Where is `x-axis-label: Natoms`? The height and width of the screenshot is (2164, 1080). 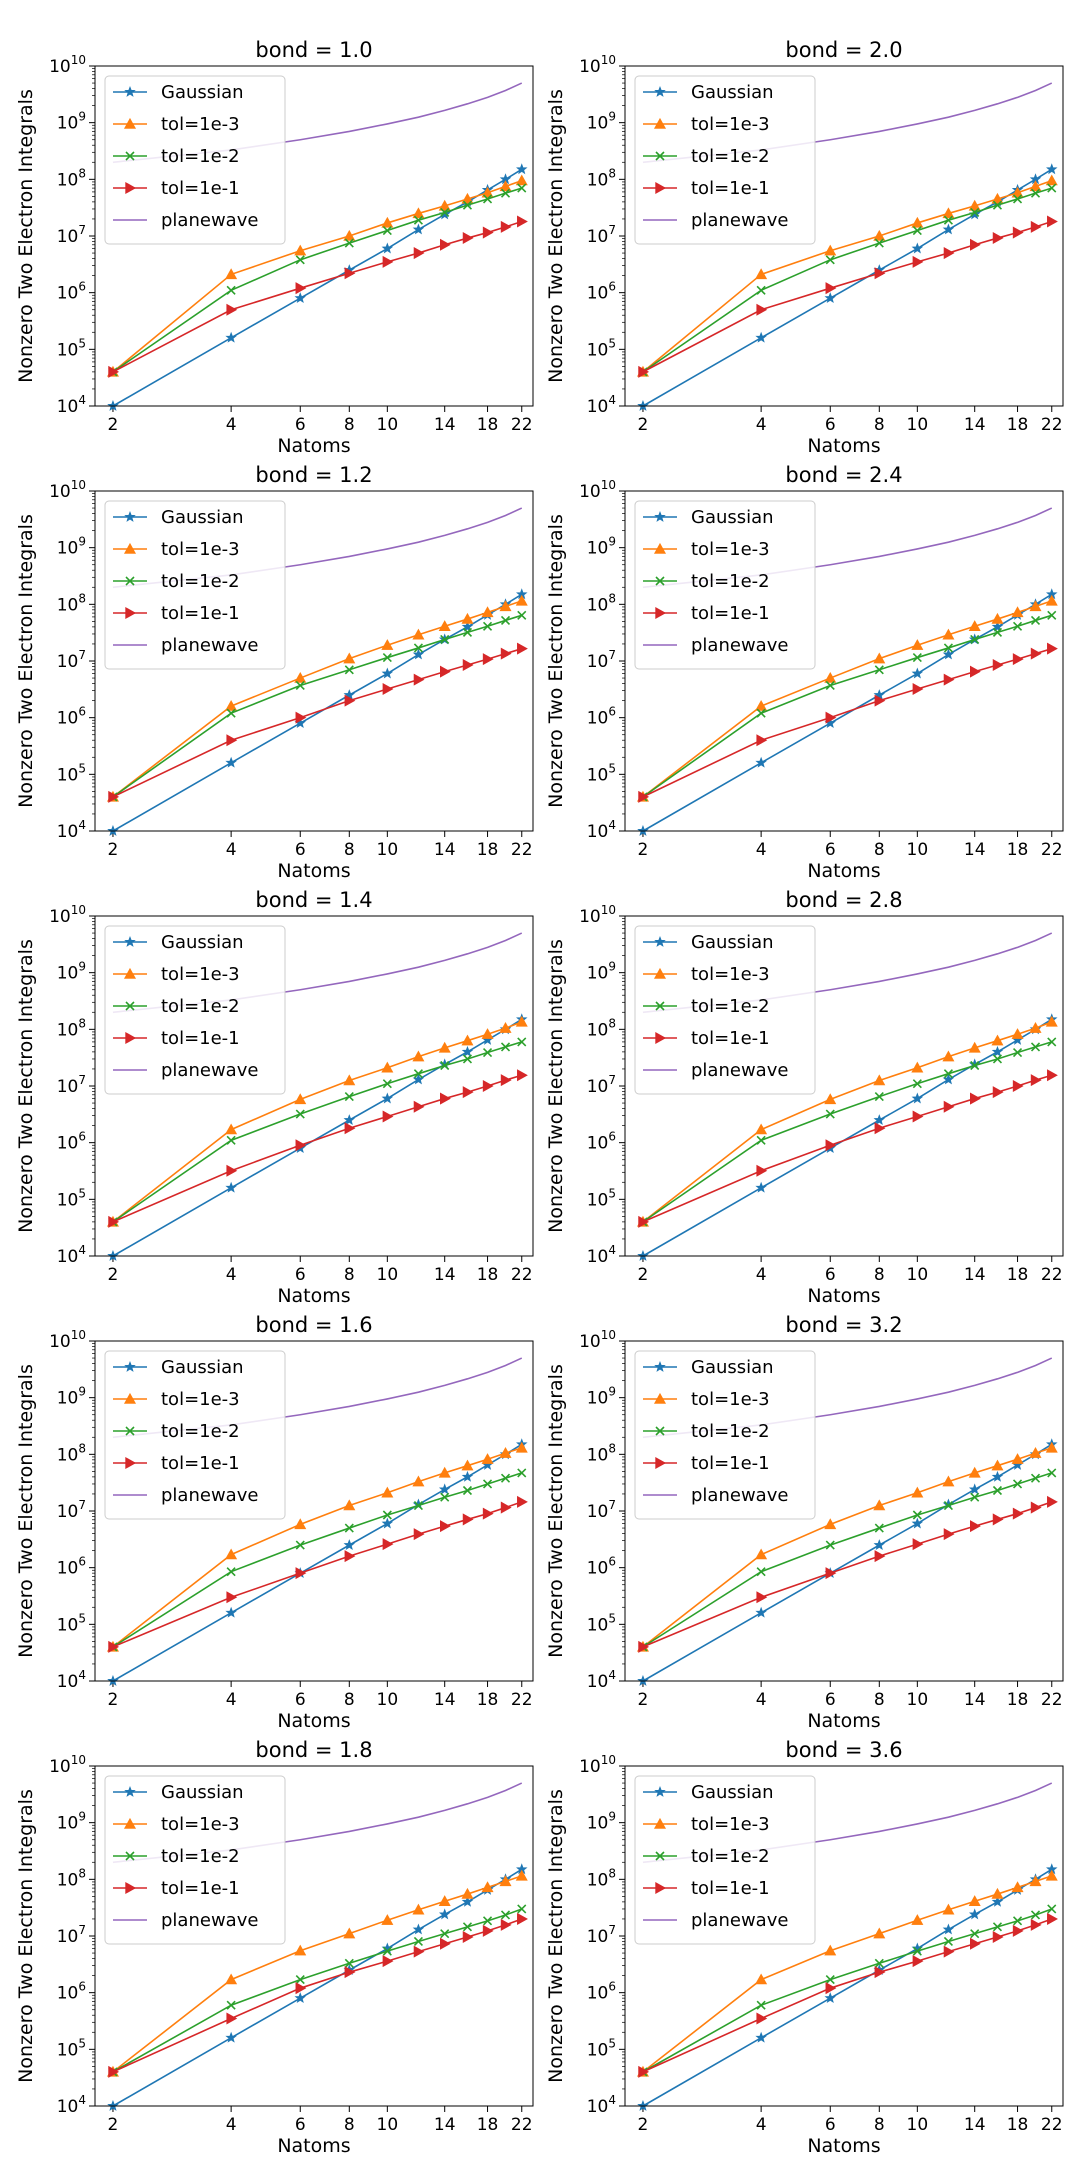
x-axis-label: Natoms is located at coordinates (313, 871).